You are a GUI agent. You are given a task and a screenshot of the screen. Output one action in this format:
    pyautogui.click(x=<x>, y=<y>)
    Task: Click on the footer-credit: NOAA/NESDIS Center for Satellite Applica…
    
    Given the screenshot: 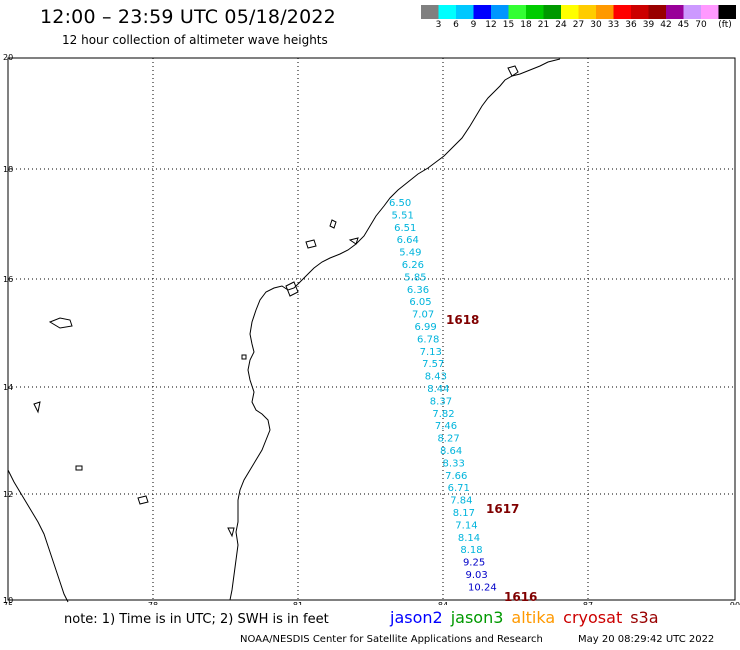 What is the action you would take?
    pyautogui.click(x=391, y=639)
    